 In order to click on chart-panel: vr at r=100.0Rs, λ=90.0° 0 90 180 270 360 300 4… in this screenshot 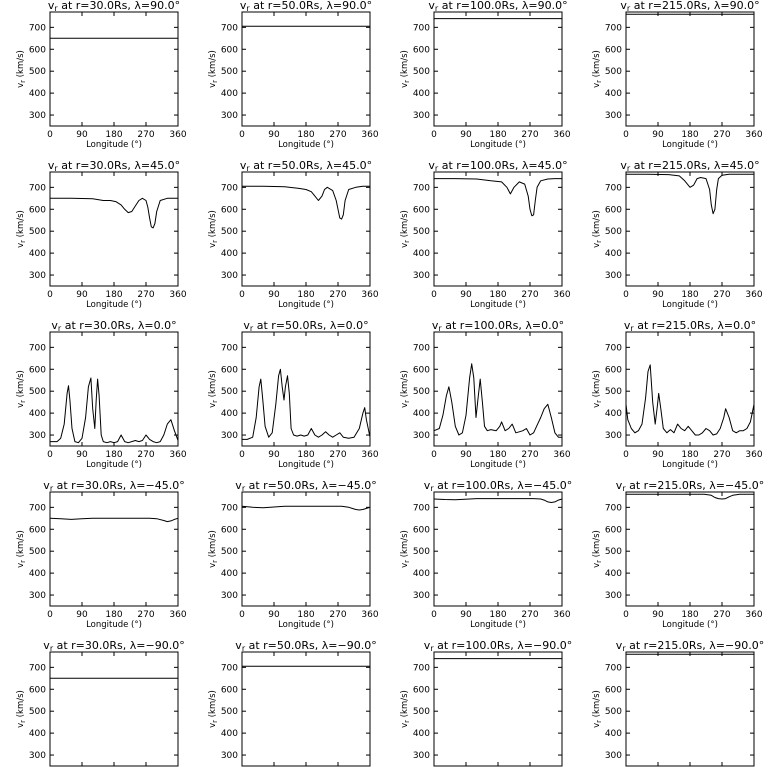, I will do `click(485, 75)`.